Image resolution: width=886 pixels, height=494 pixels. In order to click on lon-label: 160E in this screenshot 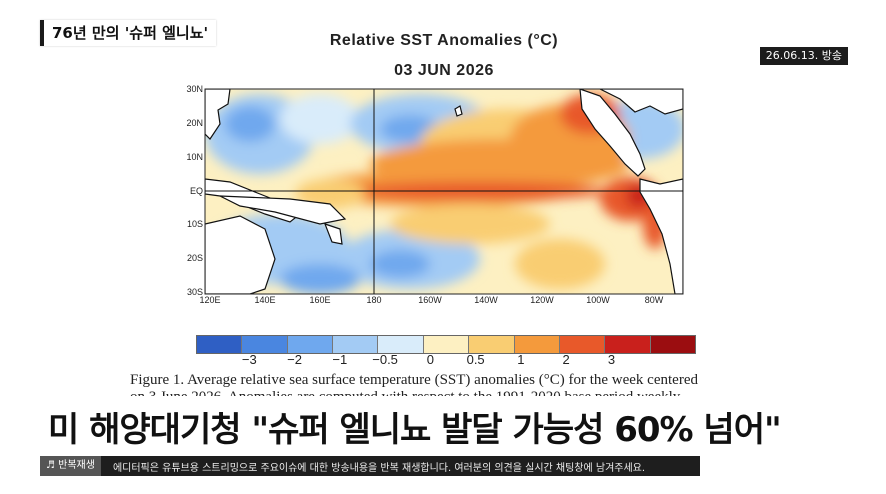, I will do `click(319, 300)`.